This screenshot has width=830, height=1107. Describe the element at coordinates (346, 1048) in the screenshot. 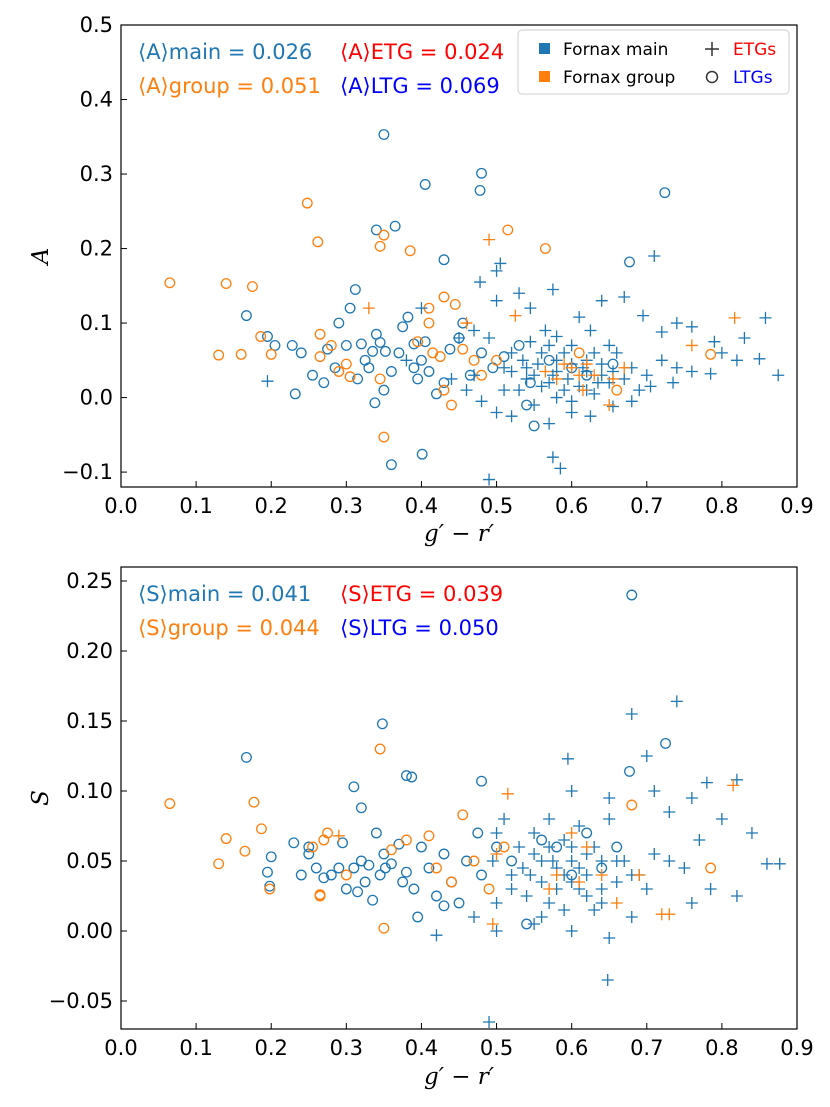

I see `x-tick-label: 0.3` at that location.